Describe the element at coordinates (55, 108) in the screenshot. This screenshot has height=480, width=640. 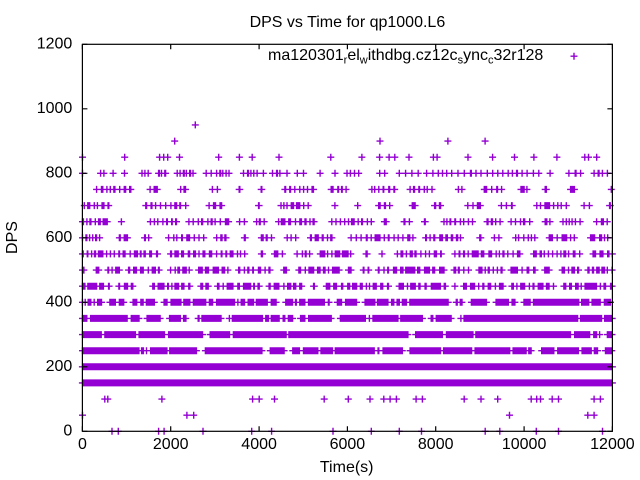
I see `svg-text: 1000` at that location.